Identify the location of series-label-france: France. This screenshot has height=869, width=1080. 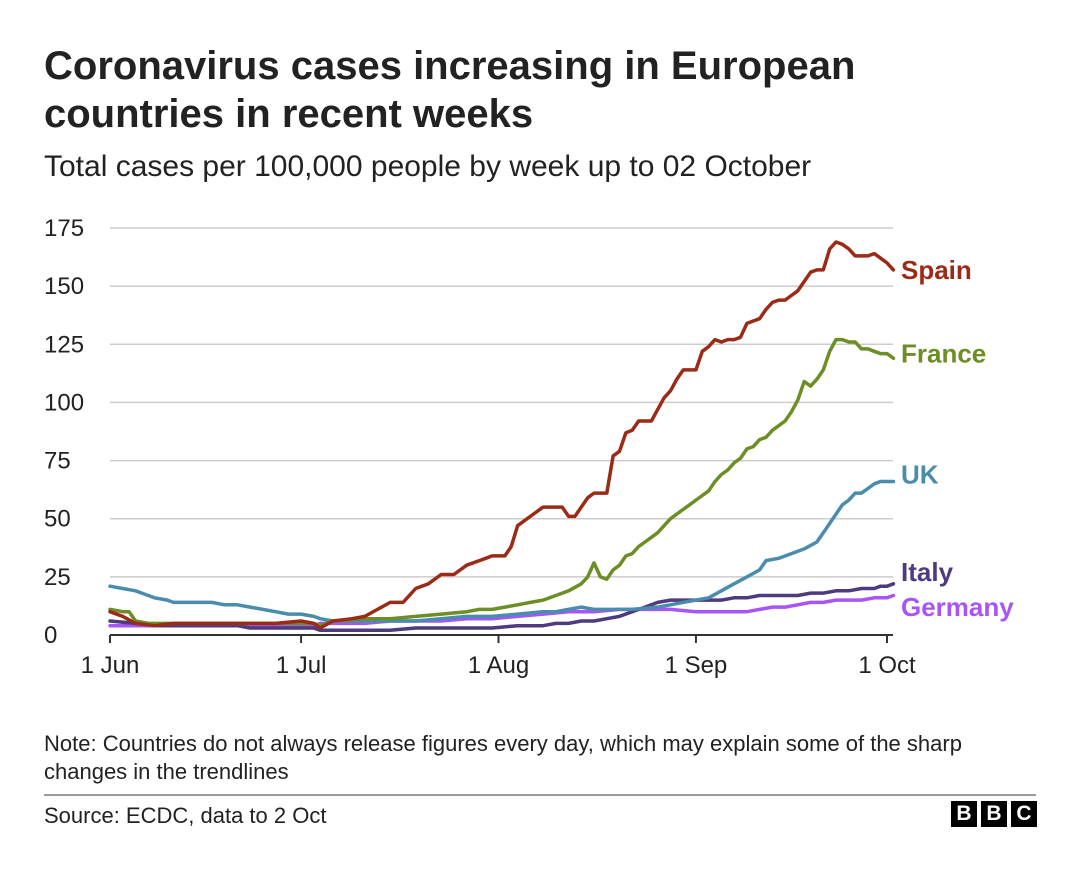
(943, 354).